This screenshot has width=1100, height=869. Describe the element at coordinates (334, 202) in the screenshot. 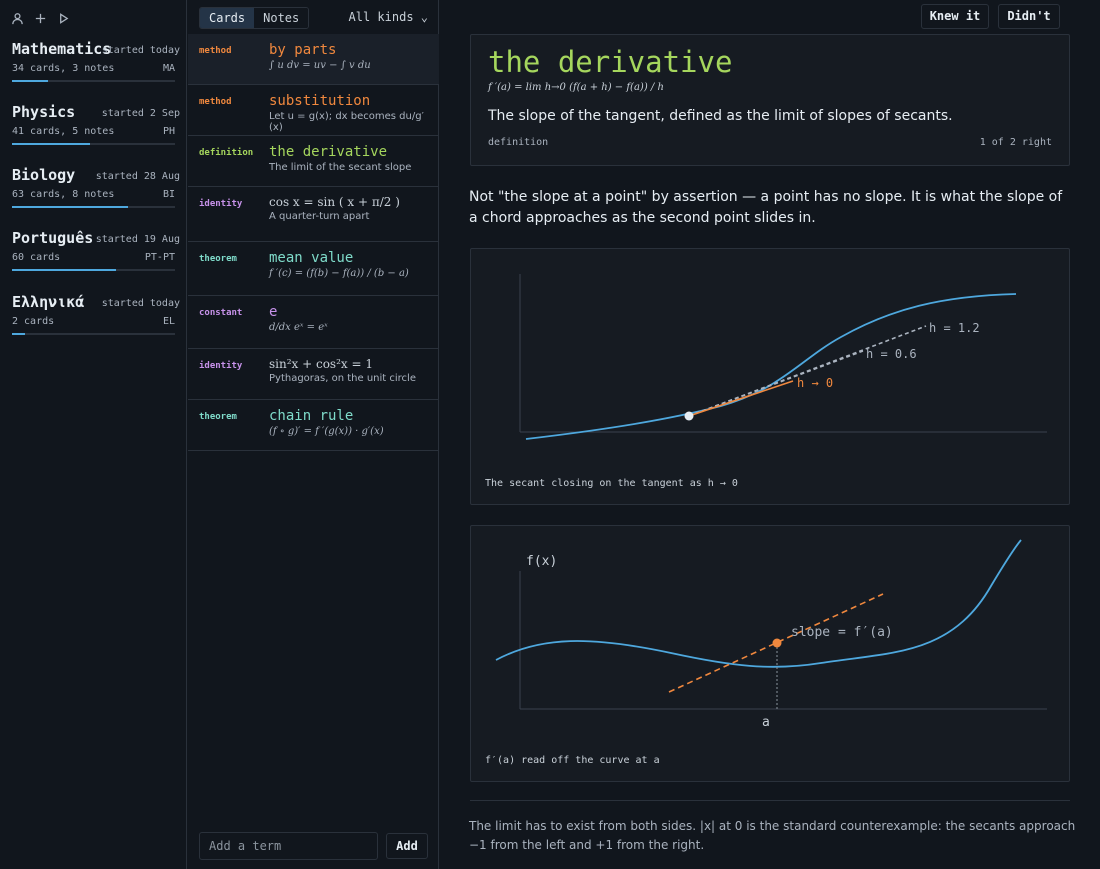

I see `card-equation: cos x = sin ( x + π/2 )` at that location.